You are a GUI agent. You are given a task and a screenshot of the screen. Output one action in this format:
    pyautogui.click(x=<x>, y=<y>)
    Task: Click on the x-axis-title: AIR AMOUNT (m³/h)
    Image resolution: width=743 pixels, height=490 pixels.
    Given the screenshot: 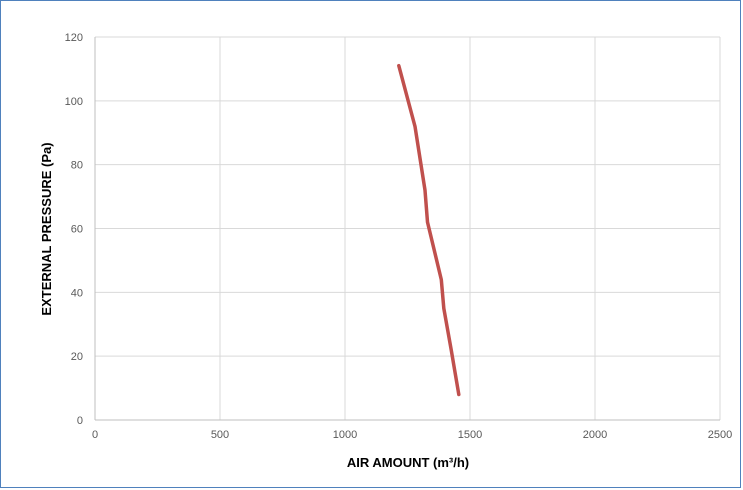 What is the action you would take?
    pyautogui.click(x=408, y=462)
    